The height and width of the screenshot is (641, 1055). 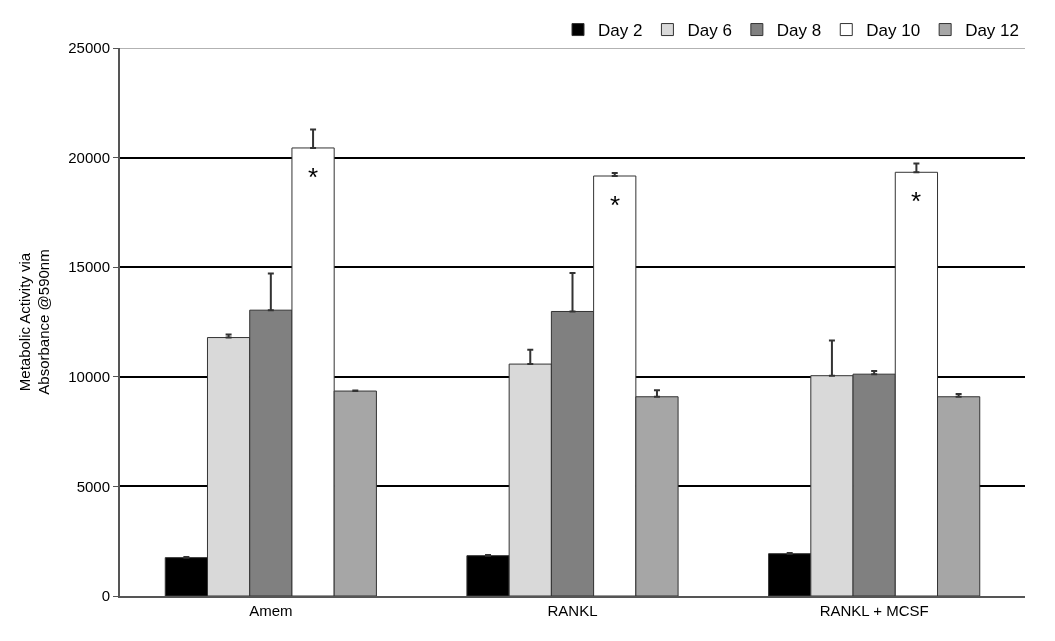 I want to click on y-axis-title: Metabolic Activity via Absorbance @590nm, so click(x=34, y=322).